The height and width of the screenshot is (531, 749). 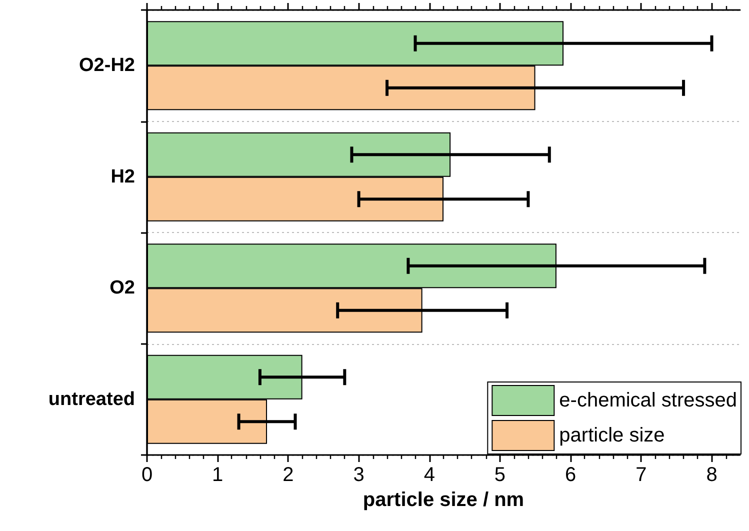 I want to click on x-tick-label: 6, so click(x=570, y=475).